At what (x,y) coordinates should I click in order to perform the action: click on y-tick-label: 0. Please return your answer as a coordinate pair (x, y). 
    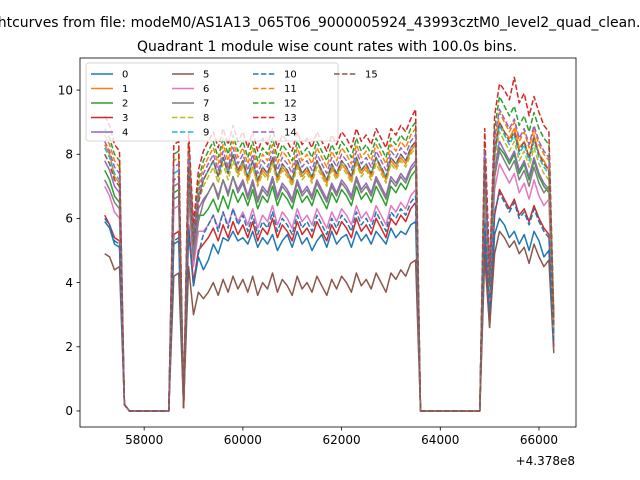
    Looking at the image, I should click on (69, 411).